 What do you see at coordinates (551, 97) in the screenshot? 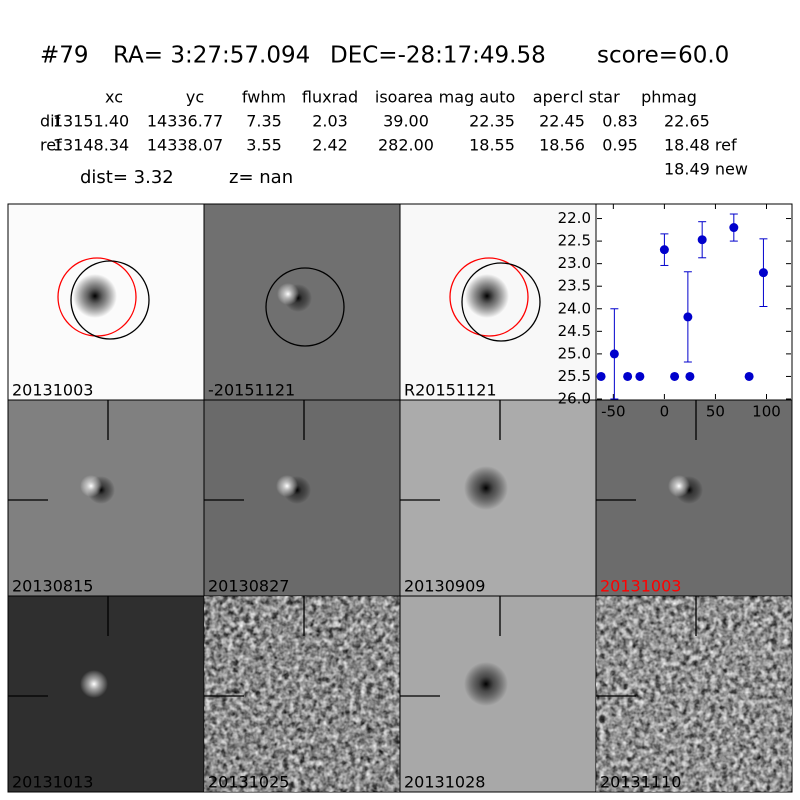
I see `column-header: aper` at bounding box center [551, 97].